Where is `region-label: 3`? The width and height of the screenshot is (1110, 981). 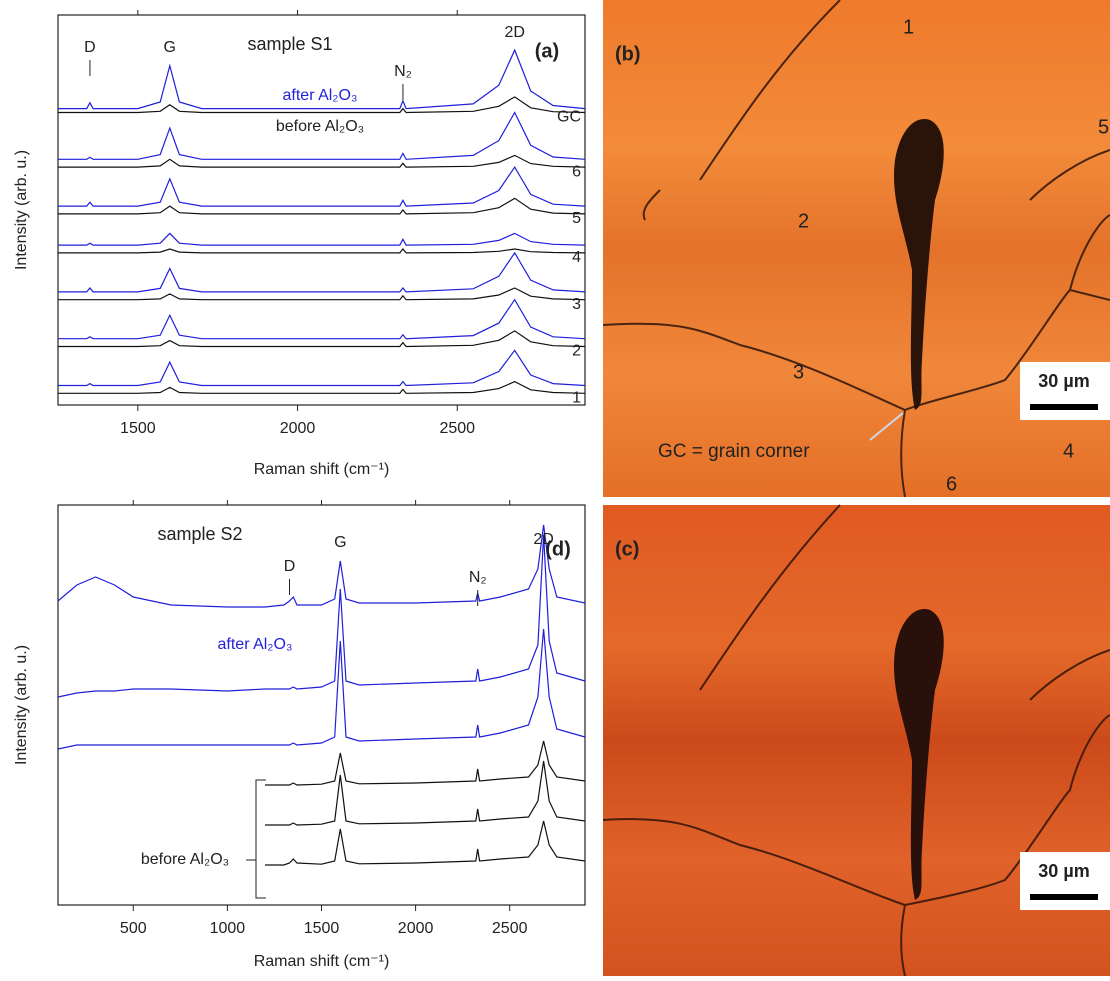
region-label: 3 is located at coordinates (798, 372).